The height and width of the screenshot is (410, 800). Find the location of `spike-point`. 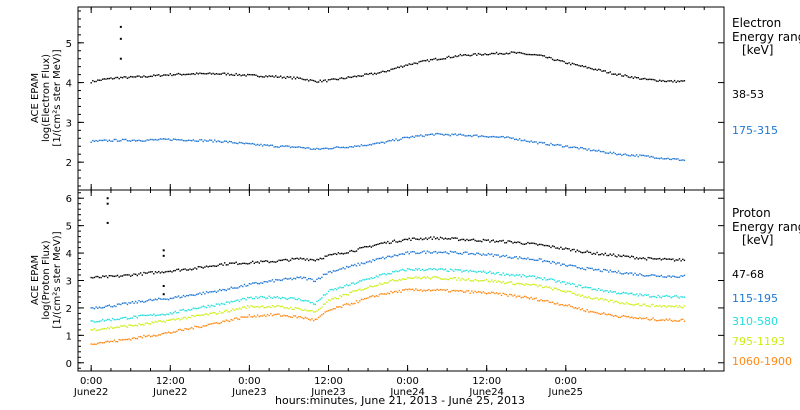

spike-point is located at coordinates (120, 58).